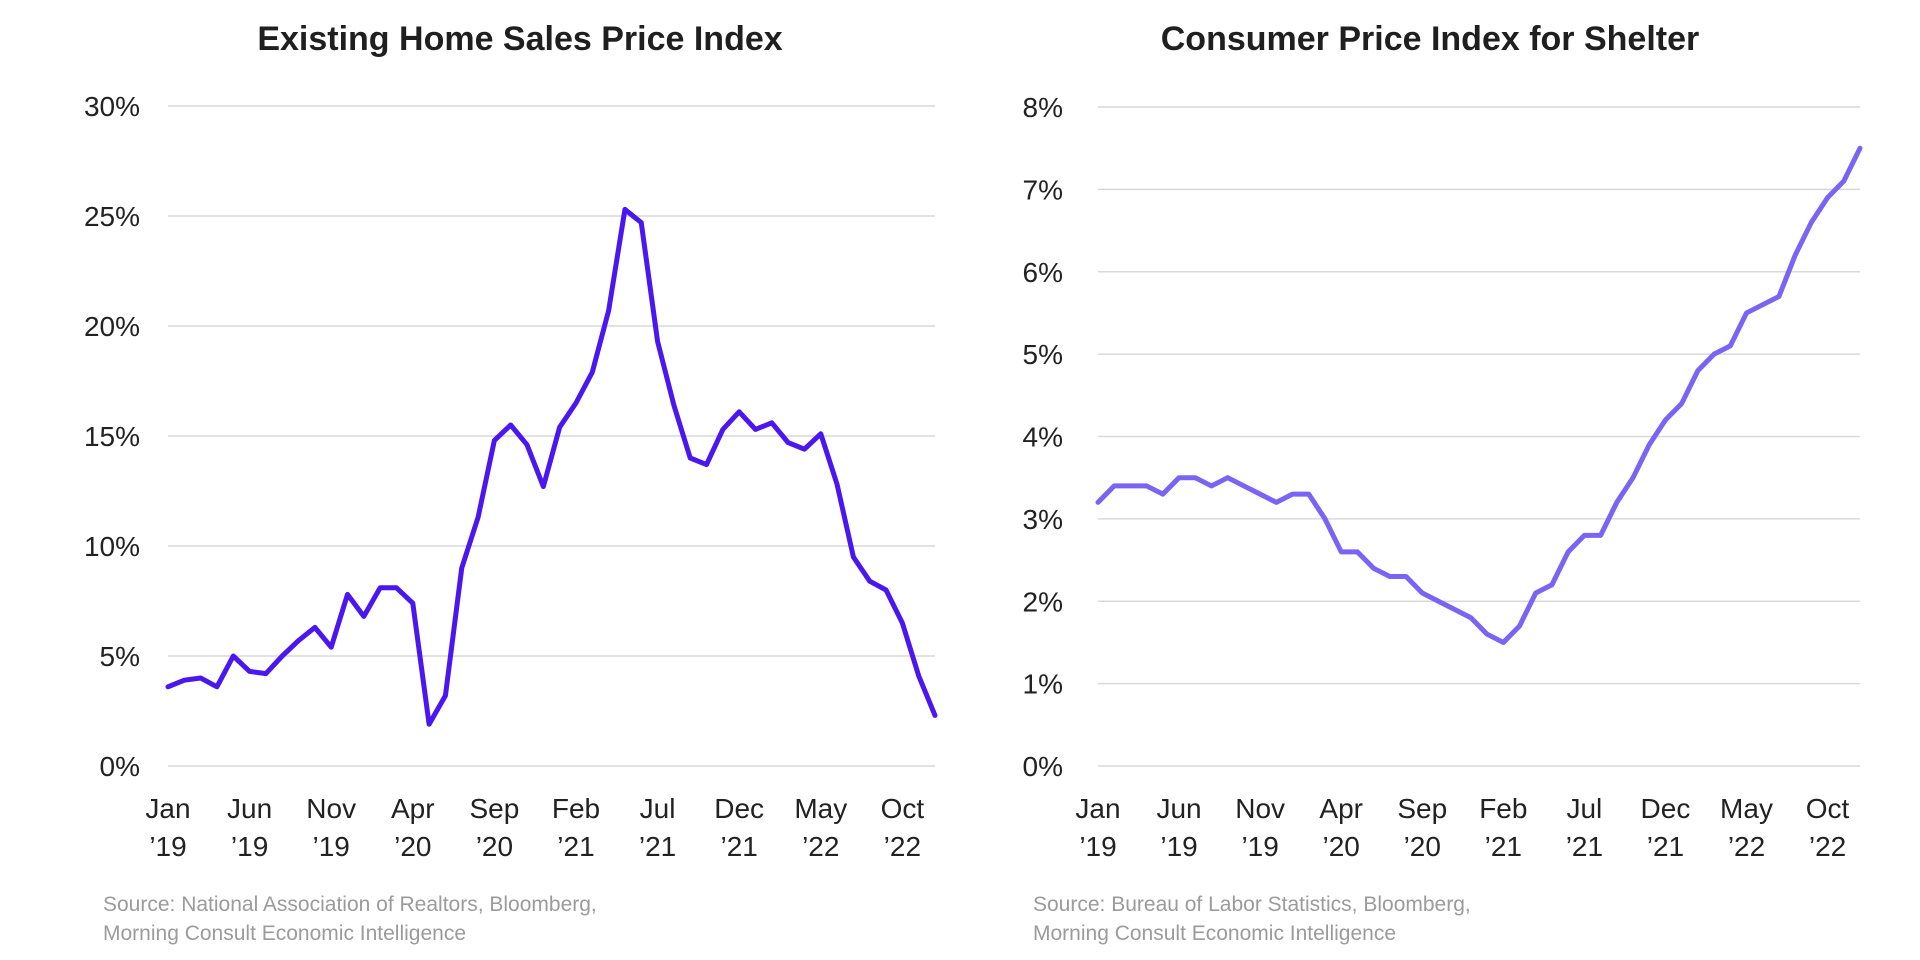  Describe the element at coordinates (1043, 107) in the screenshot. I see `y-tick-label: 8%` at that location.